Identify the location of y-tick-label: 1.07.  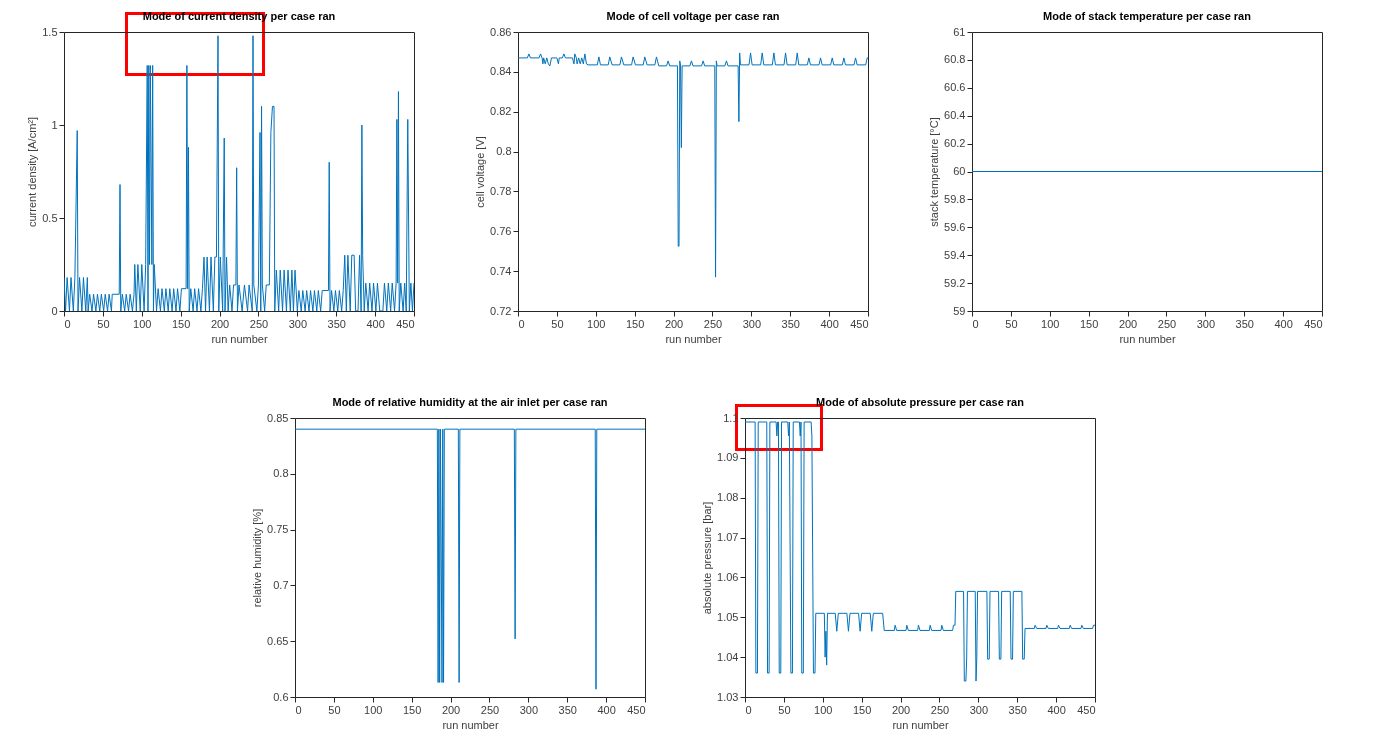
(728, 537).